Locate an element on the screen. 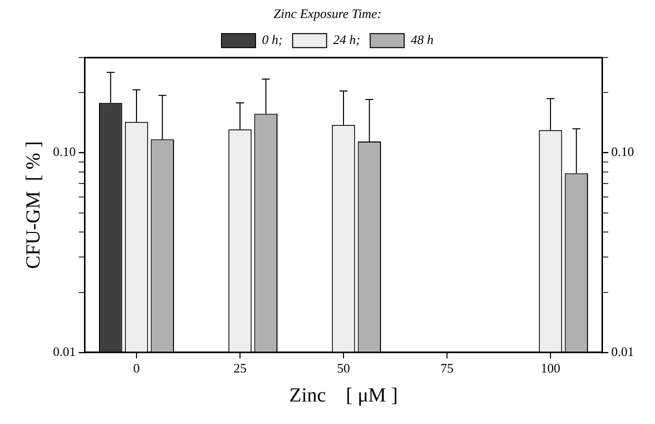 This screenshot has width=655, height=424. text: 0.10 is located at coordinates (622, 152).